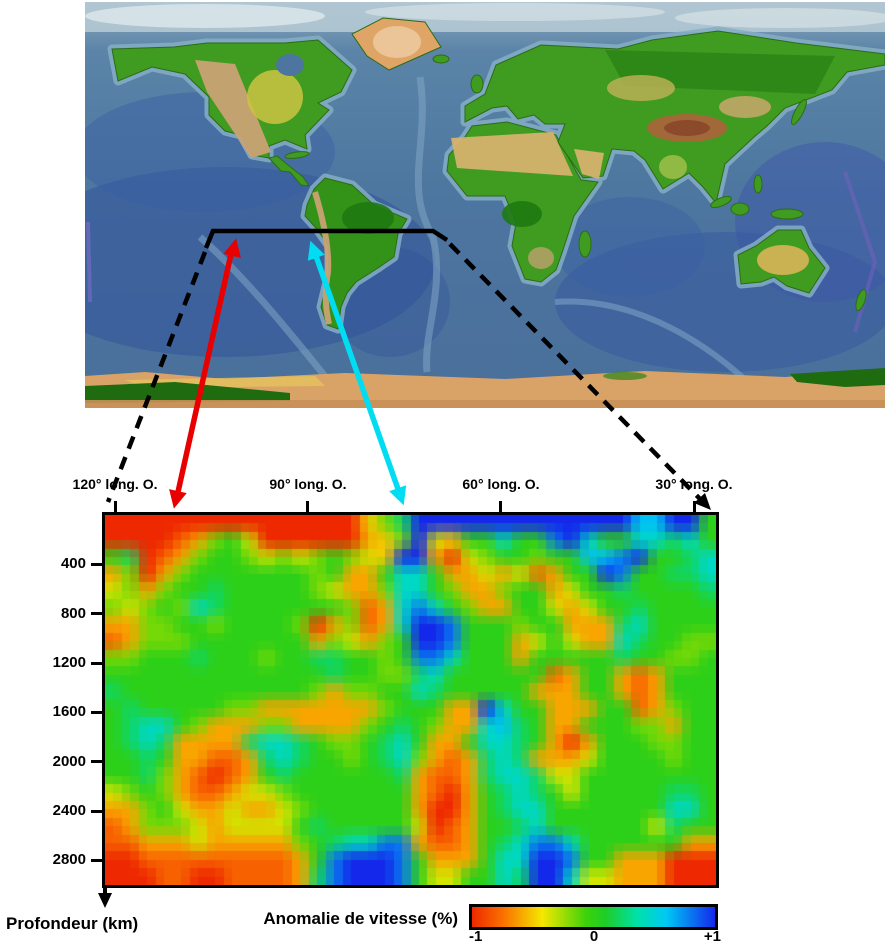  What do you see at coordinates (69, 662) in the screenshot?
I see `y-axis-tick-label: 1200` at bounding box center [69, 662].